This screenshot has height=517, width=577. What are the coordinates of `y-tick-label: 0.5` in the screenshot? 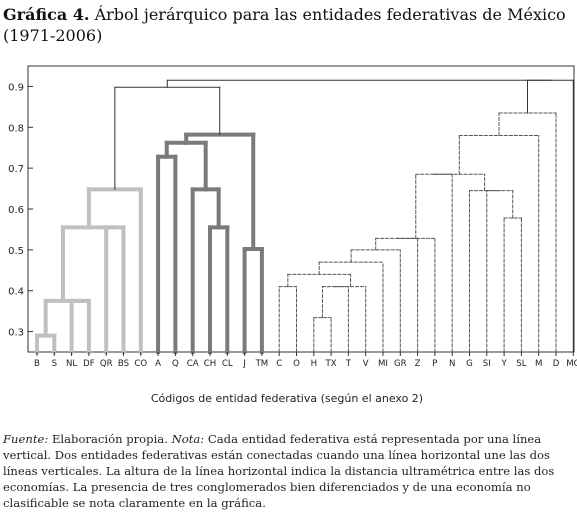 It's located at (16, 251).